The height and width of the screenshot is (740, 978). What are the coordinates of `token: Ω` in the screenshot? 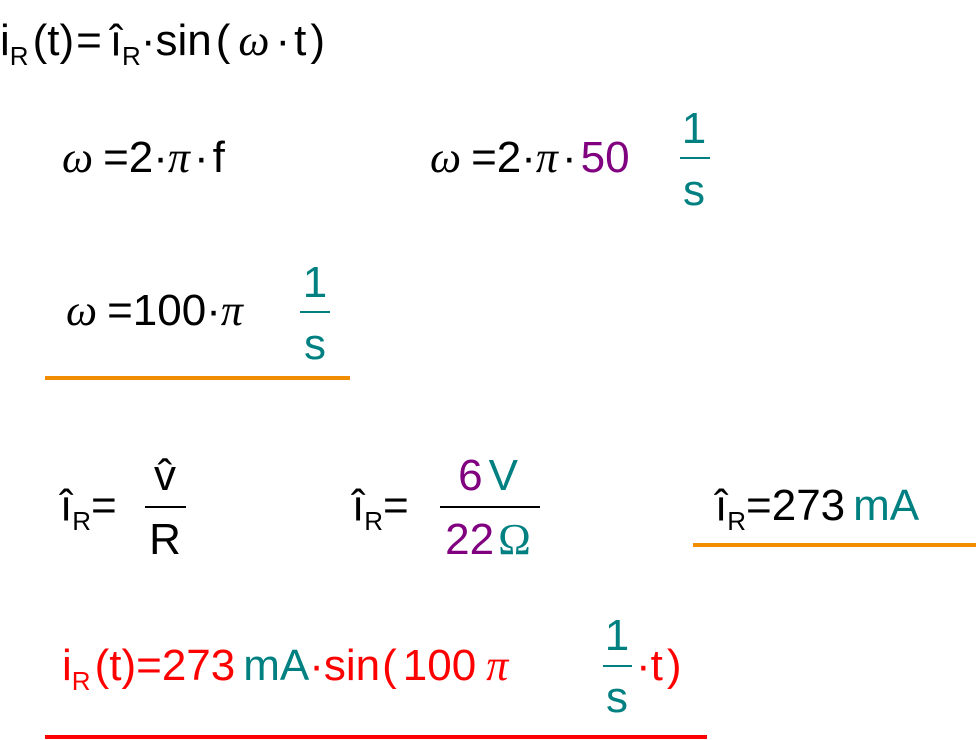 It's located at (514, 539).